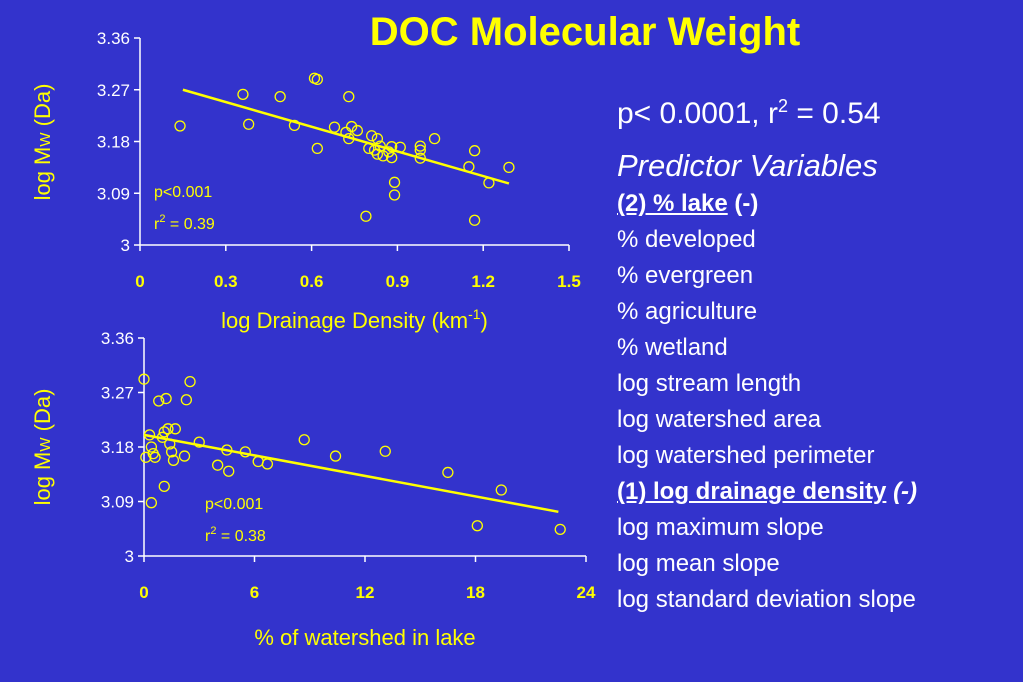  I want to click on y-tick-label: 3.09, so click(113, 193).